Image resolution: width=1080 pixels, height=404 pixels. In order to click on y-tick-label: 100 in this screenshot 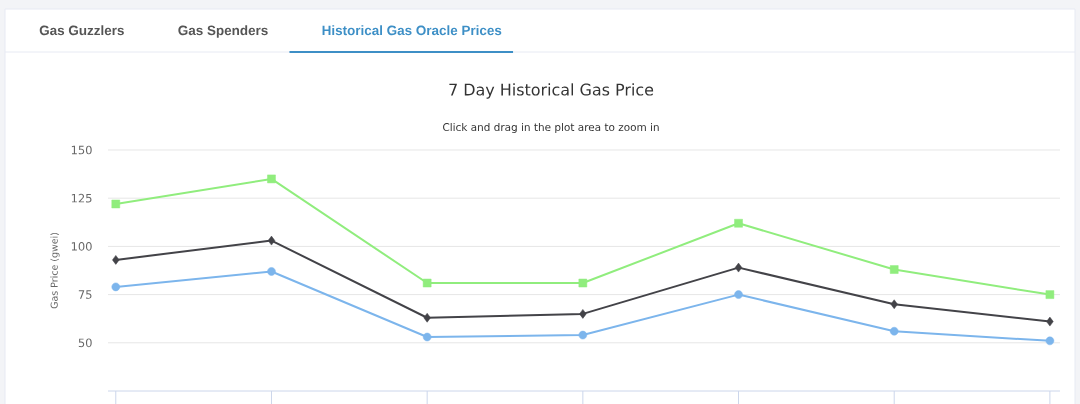, I will do `click(81, 246)`.